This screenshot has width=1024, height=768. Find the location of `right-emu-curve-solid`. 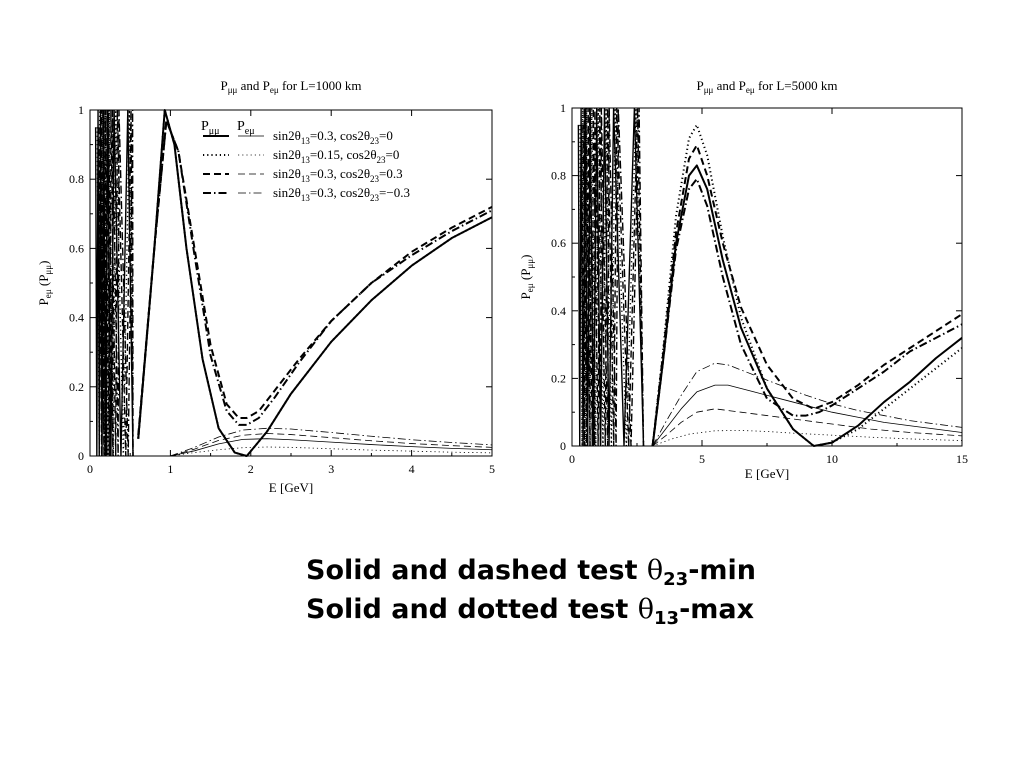

right-emu-curve-solid is located at coordinates (807, 415).